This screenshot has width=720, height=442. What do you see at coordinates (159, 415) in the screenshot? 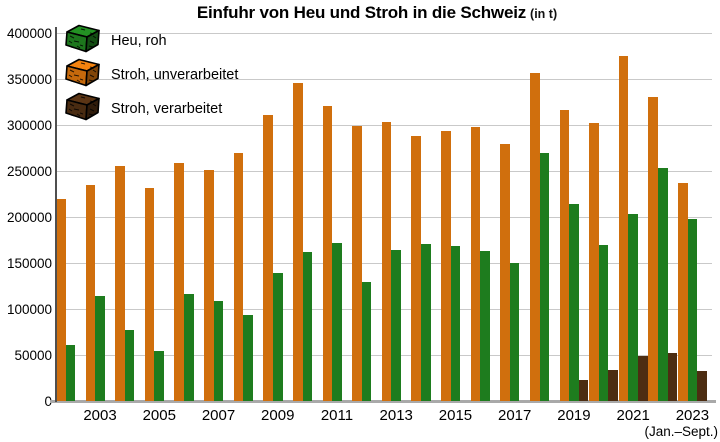
I see `x-axis-label: 2005` at bounding box center [159, 415].